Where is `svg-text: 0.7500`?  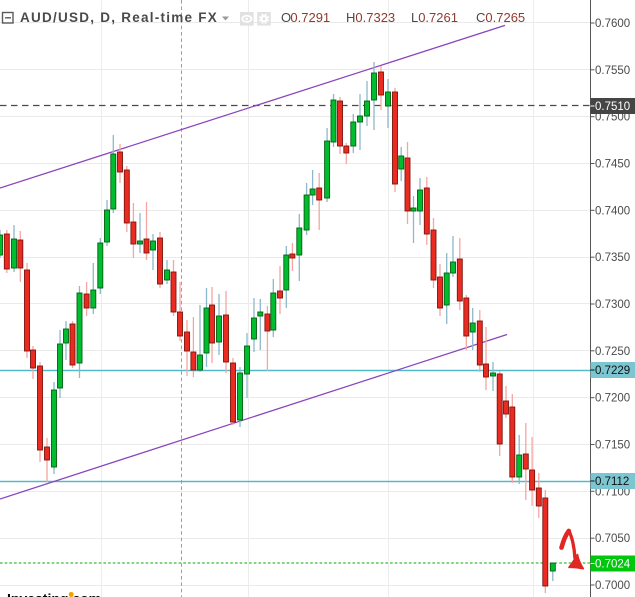 svg-text: 0.7500 is located at coordinates (612, 118).